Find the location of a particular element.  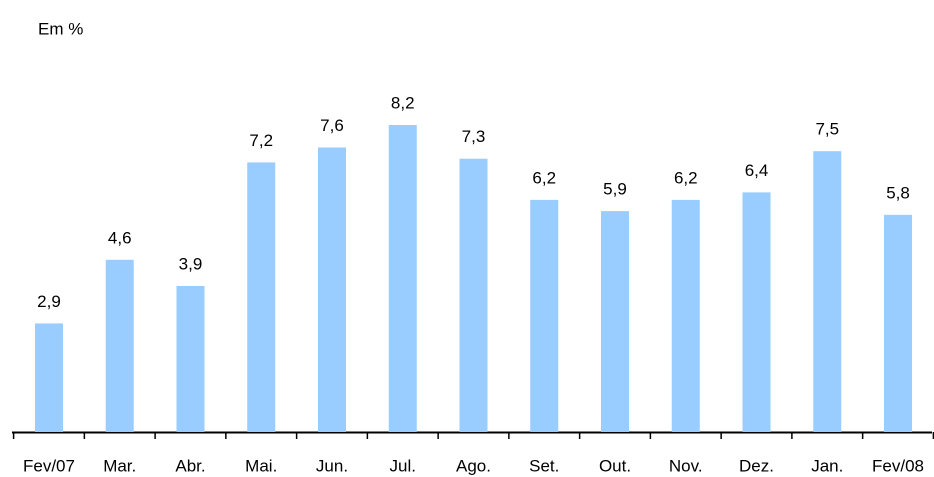

x-tick-label: Abr. is located at coordinates (190, 465).